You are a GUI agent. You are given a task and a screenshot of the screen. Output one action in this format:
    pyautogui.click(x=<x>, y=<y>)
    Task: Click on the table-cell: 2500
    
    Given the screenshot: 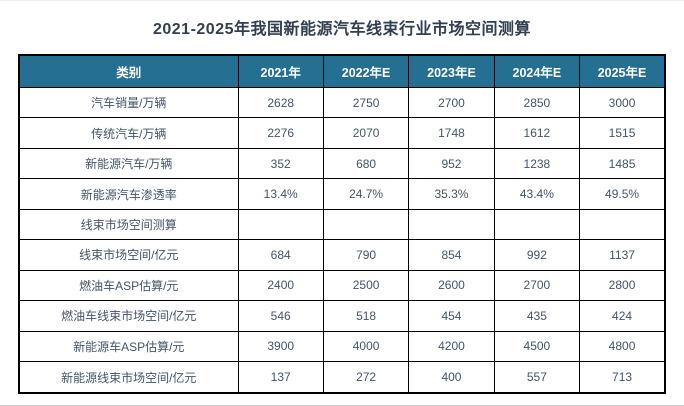 What is the action you would take?
    pyautogui.click(x=366, y=285)
    